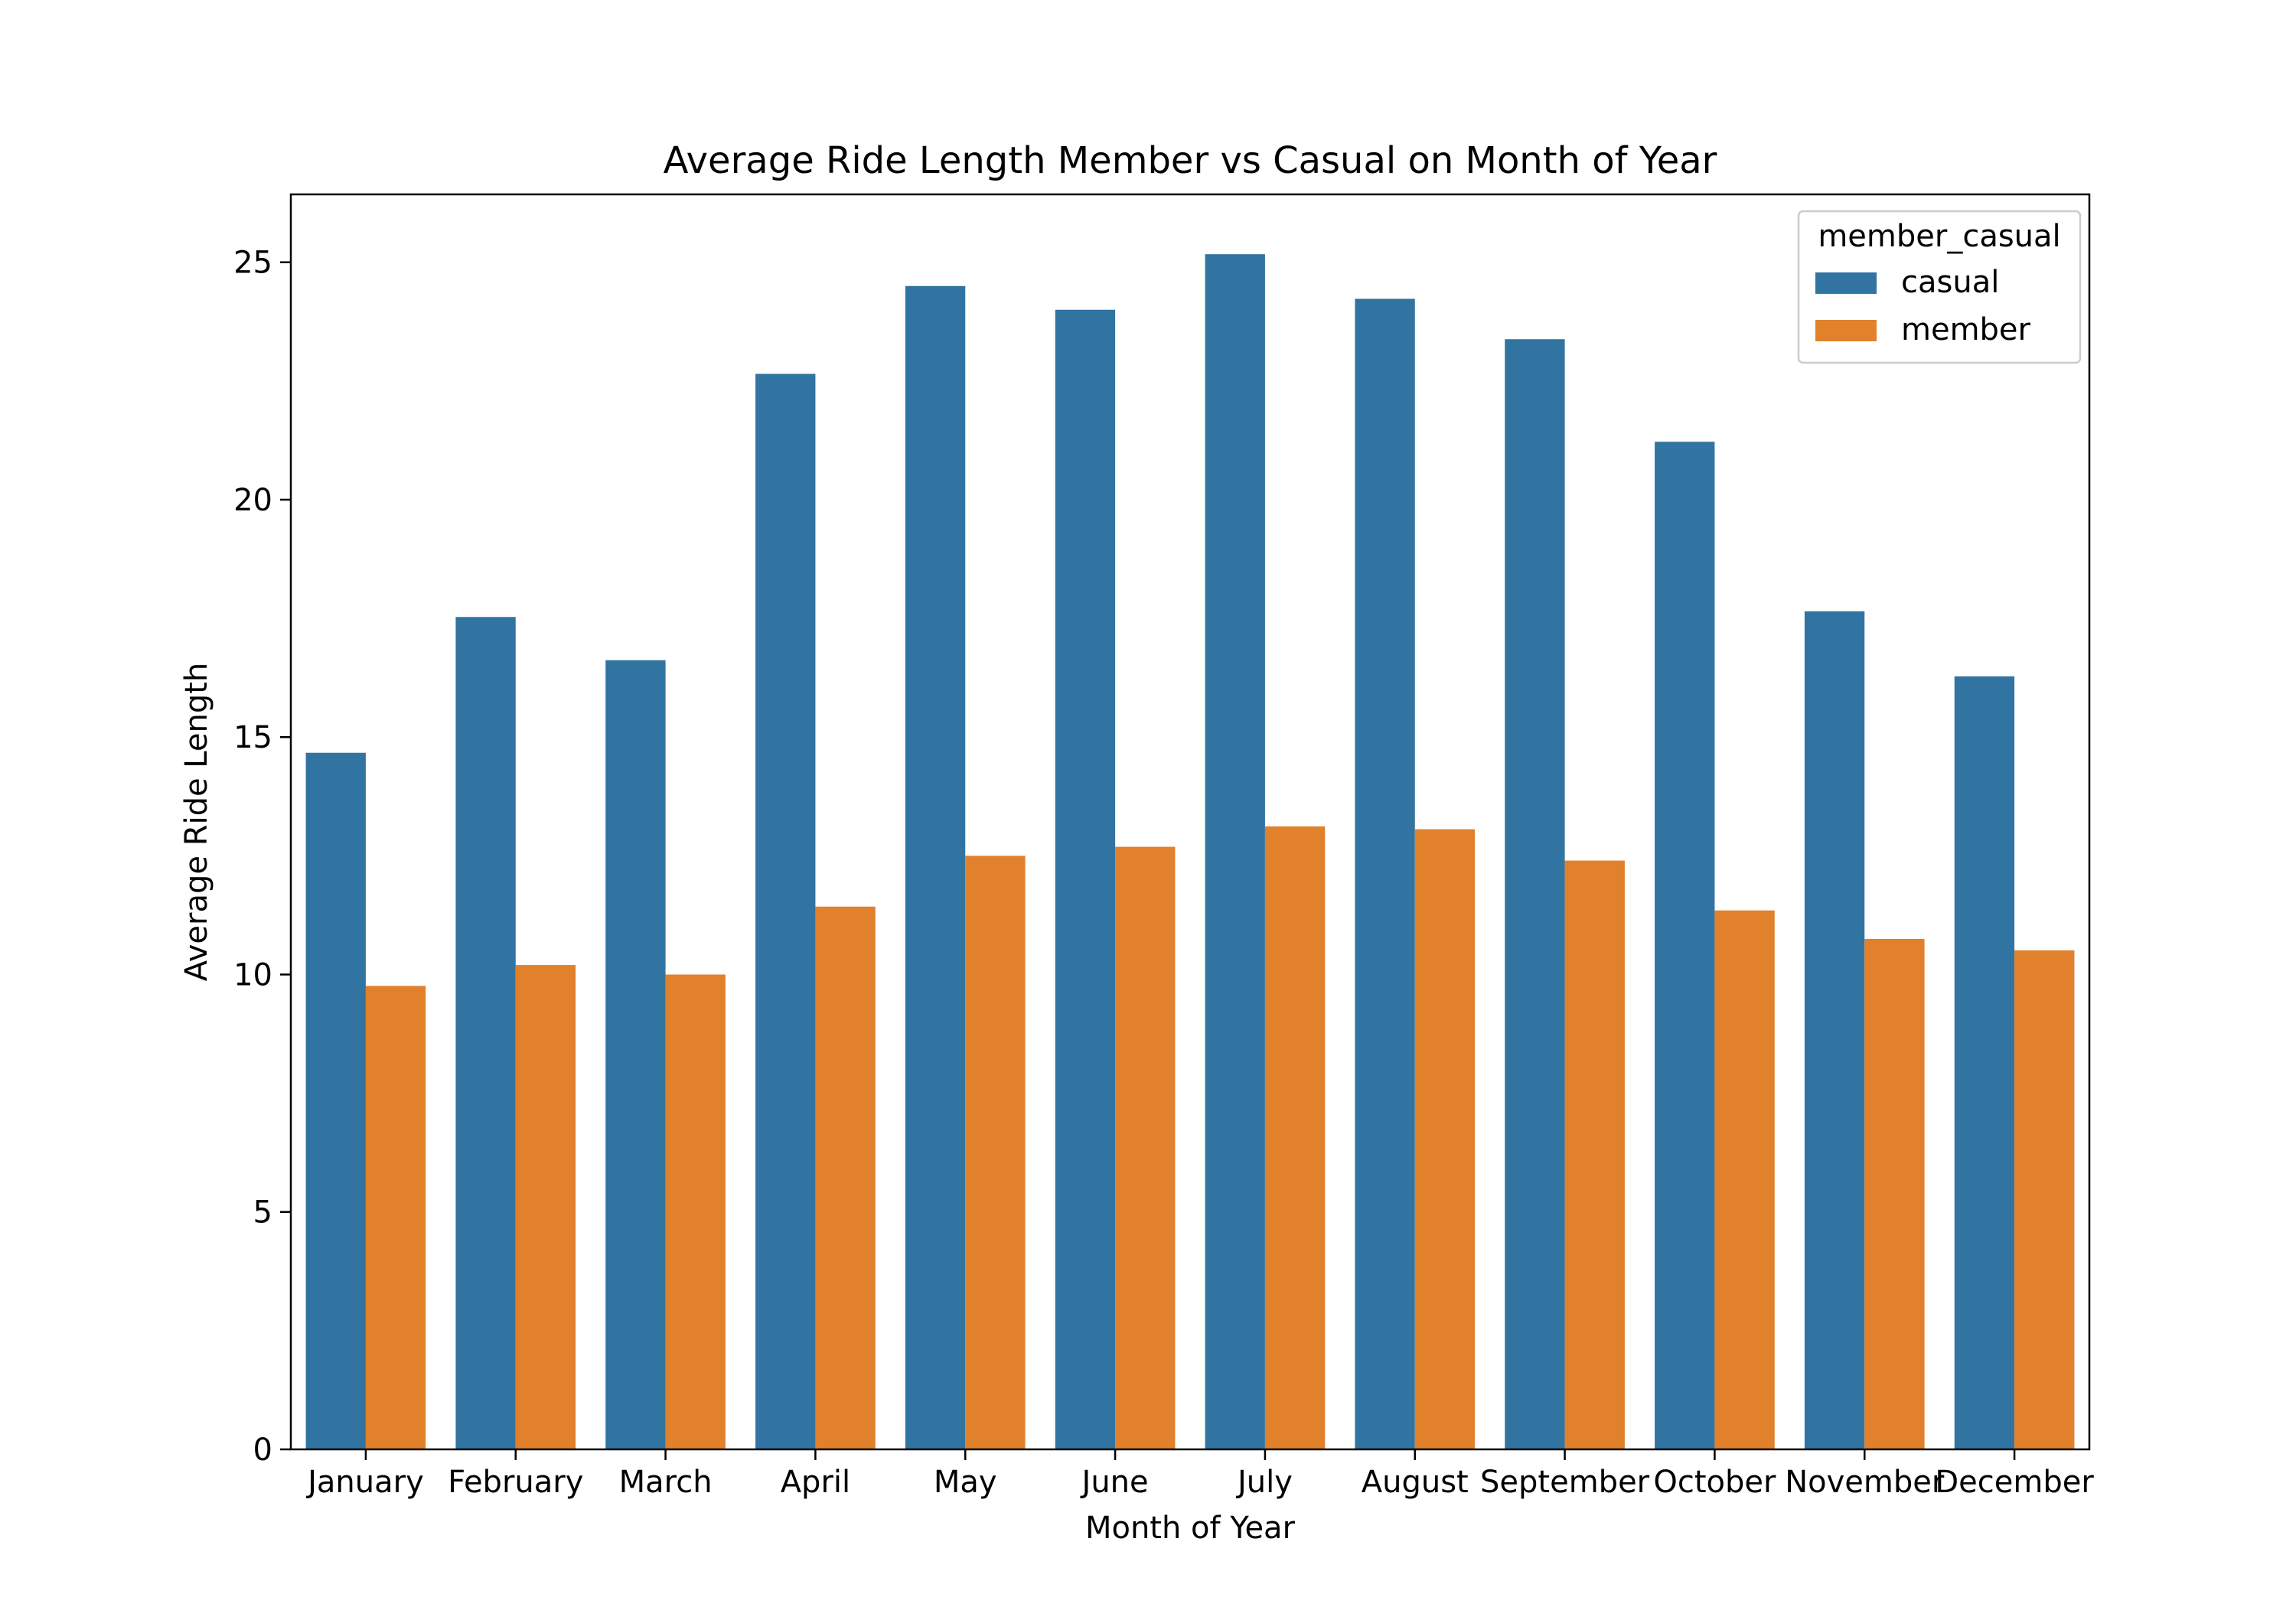  What do you see at coordinates (1594, 1154) in the screenshot?
I see `bar-member-september` at bounding box center [1594, 1154].